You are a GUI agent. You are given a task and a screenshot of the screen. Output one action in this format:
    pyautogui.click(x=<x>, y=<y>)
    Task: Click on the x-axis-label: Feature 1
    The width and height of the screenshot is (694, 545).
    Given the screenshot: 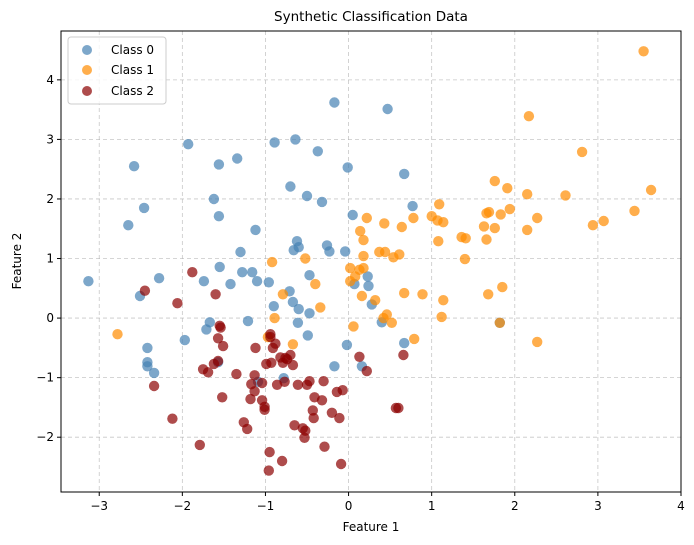 What is the action you would take?
    pyautogui.click(x=371, y=527)
    